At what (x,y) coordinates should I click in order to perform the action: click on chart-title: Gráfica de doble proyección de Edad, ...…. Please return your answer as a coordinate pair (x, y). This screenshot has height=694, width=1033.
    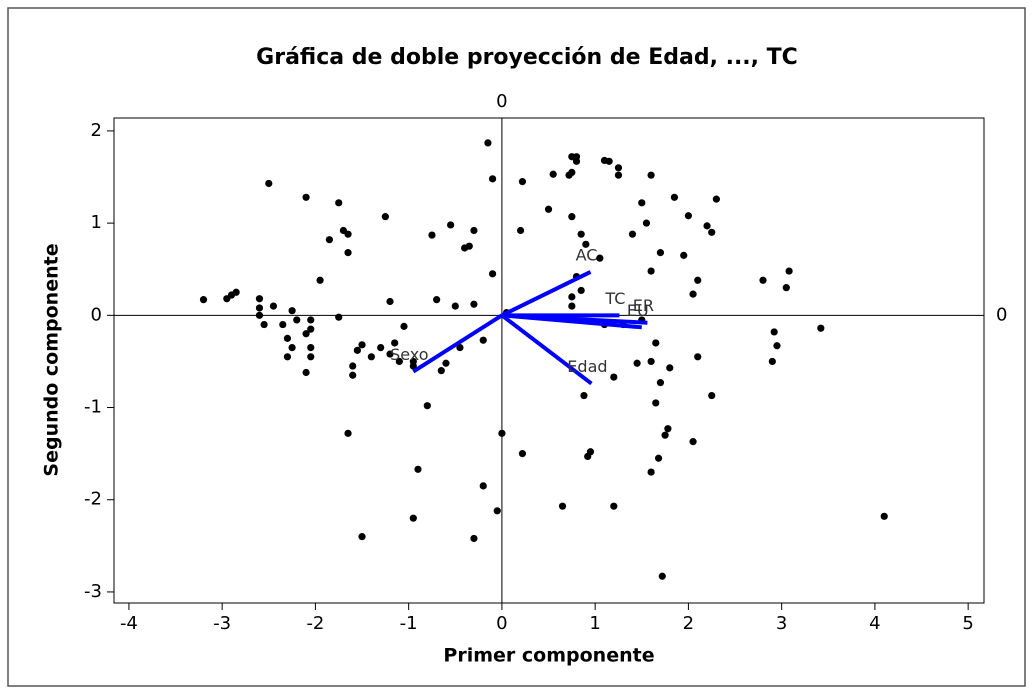
    Looking at the image, I should click on (527, 57).